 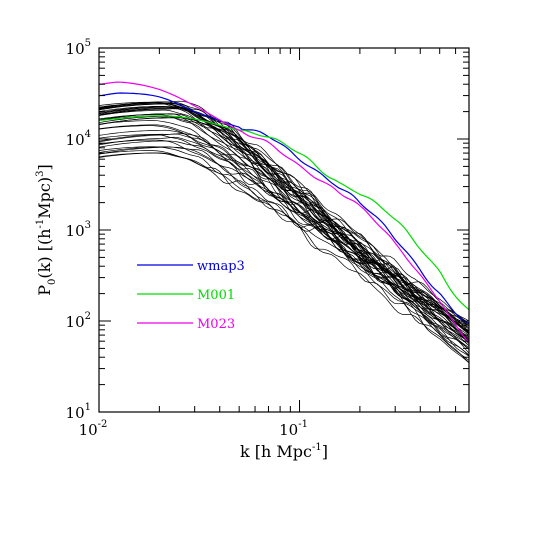 I want to click on legend: wmap3 M001 M023, so click(x=191, y=295).